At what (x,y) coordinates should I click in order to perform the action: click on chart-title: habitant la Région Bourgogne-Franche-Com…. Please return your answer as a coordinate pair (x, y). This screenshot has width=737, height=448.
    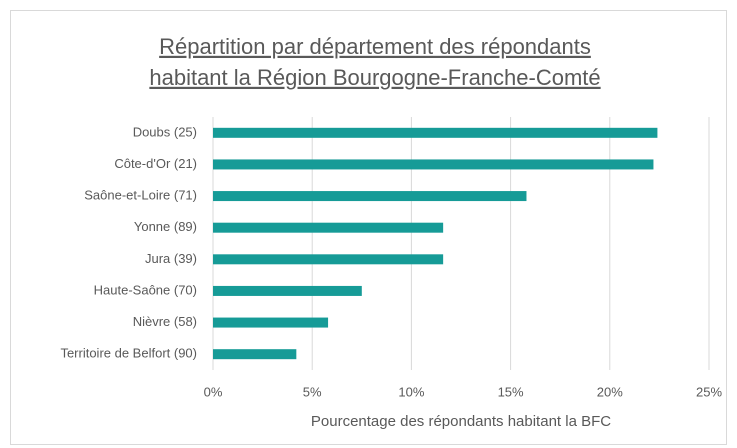
    Looking at the image, I should click on (374, 77).